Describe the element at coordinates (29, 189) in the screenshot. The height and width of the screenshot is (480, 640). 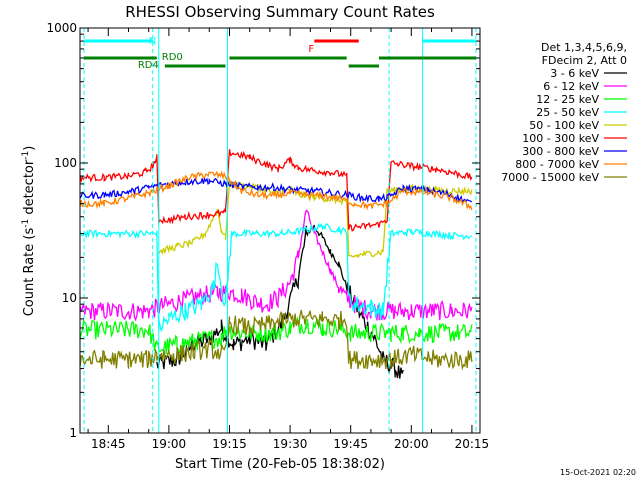
I see `y-axis-label-mid: detector` at that location.